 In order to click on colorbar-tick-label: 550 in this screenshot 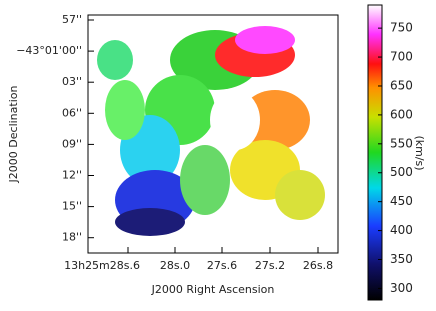, I will do `click(401, 143)`.